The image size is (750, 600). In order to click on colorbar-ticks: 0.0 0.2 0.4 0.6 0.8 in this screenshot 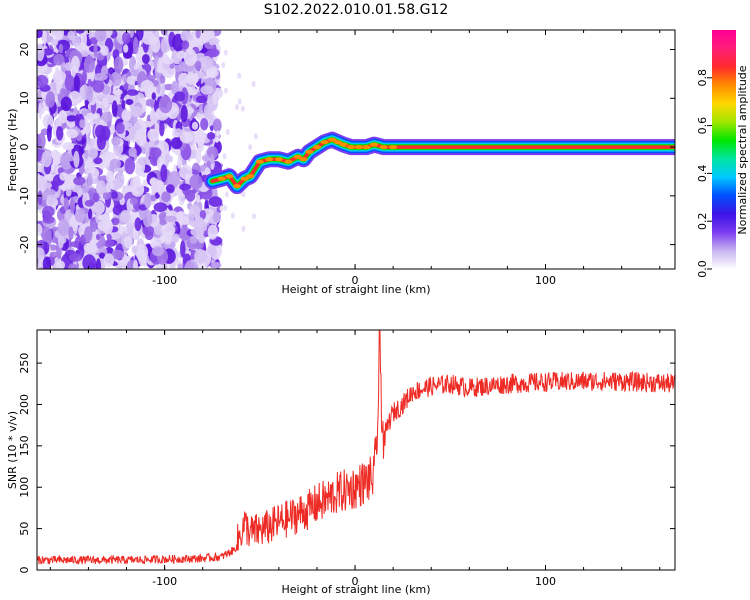, I will do `click(704, 173)`.